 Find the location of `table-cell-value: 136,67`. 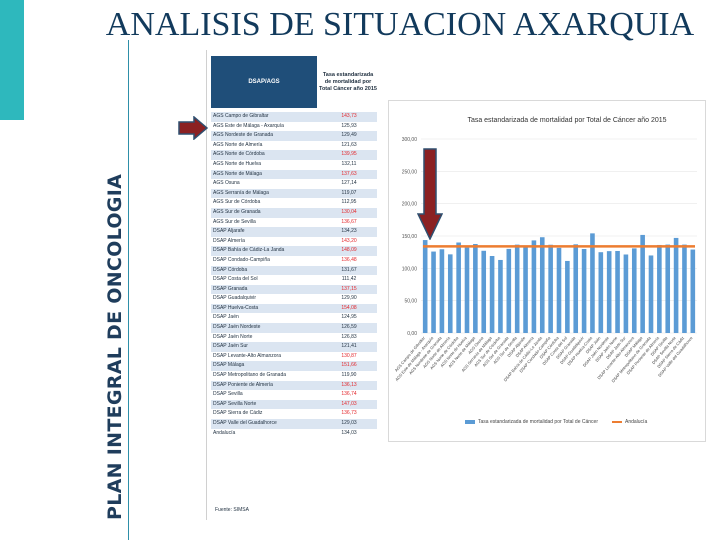

table-cell-value: 136,67 is located at coordinates (349, 221).